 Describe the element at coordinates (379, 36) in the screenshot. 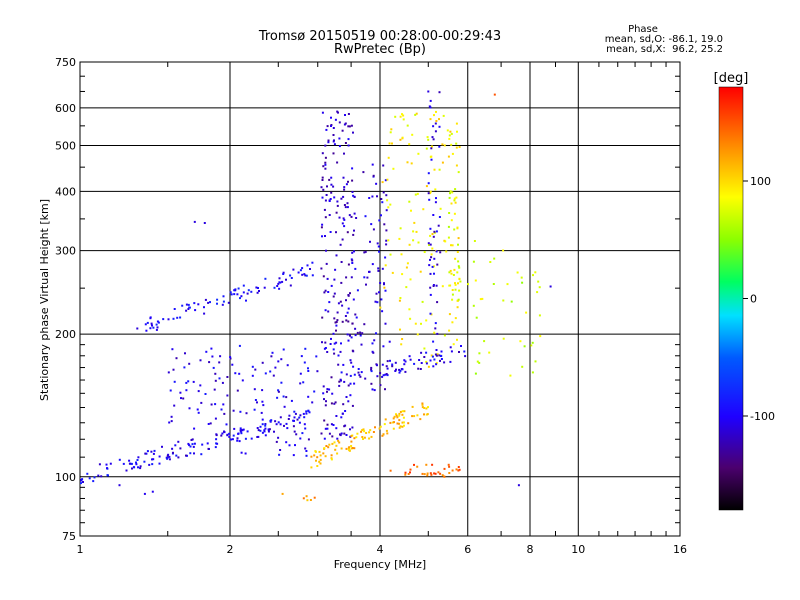

I see `chart-title: Tromsø 20150519 00:28:00-00:29:43` at that location.